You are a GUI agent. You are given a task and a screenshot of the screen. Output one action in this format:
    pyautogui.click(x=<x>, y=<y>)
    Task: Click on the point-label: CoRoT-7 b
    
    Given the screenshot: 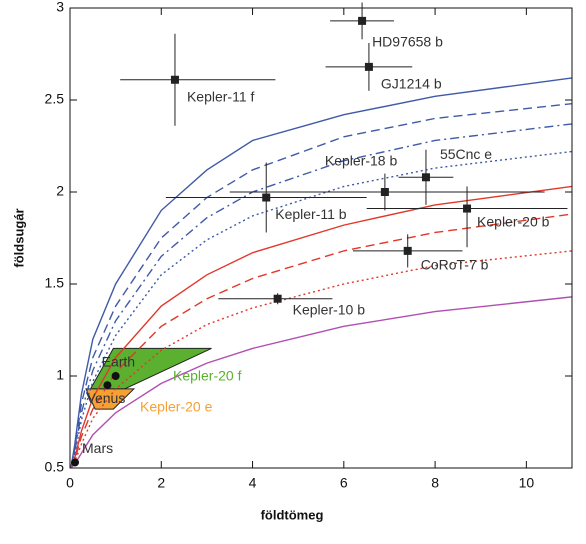 What is the action you would take?
    pyautogui.click(x=455, y=265)
    